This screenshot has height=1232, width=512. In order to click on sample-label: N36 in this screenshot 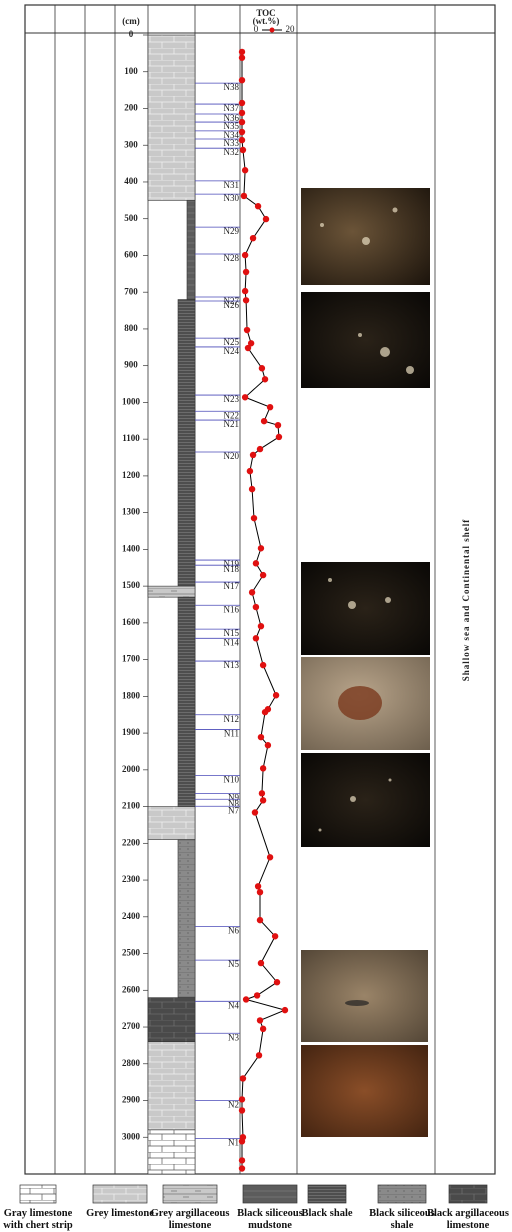, I will do `click(232, 118)`.